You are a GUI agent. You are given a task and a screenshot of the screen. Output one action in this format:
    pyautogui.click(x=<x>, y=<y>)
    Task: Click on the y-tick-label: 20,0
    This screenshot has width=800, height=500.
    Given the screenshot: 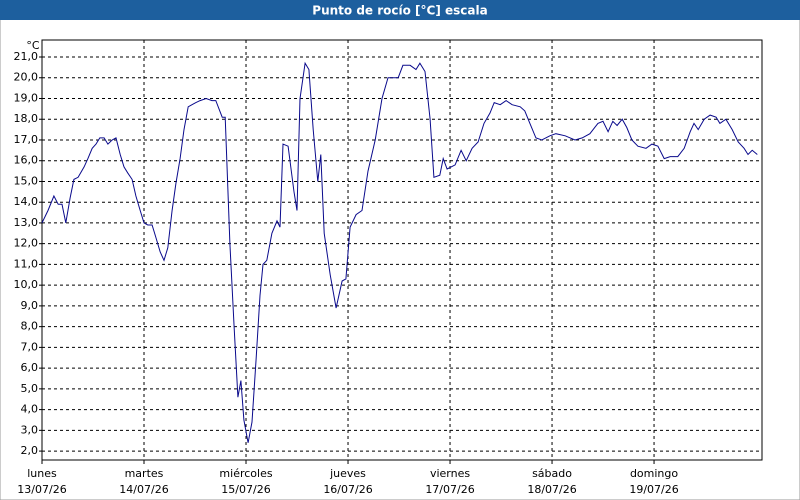 What is the action you would take?
    pyautogui.click(x=26, y=77)
    